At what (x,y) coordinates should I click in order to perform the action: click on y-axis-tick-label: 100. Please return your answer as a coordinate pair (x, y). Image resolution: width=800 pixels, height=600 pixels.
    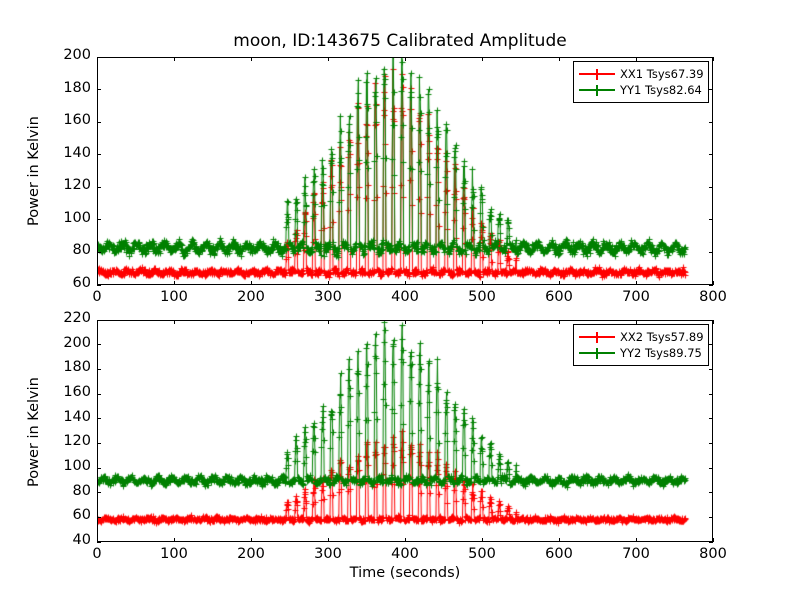
    Looking at the image, I should click on (77, 217).